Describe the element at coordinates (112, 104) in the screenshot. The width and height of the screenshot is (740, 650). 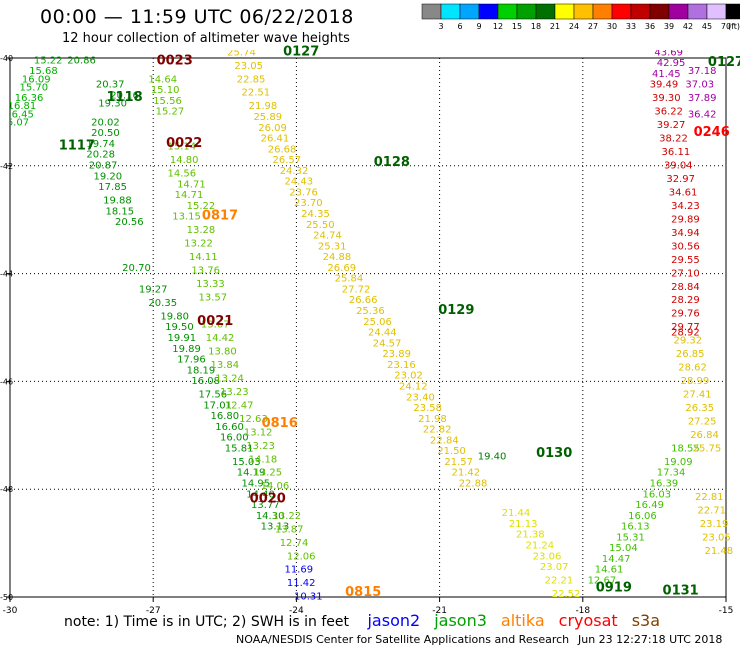
I see `data-point-label: 19.30` at that location.